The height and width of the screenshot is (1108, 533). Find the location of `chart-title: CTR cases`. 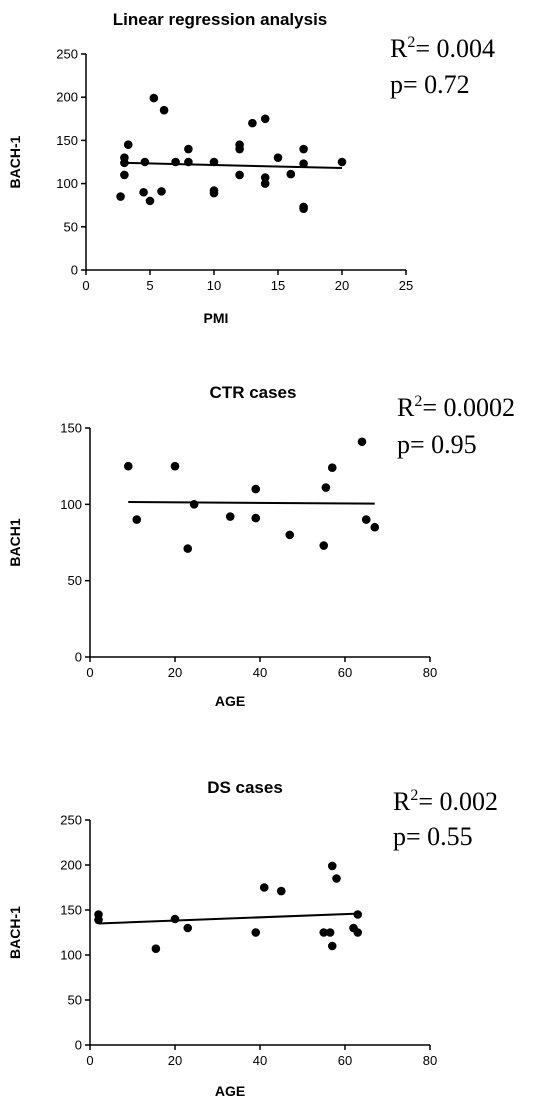

chart-title: CTR cases is located at coordinates (253, 392).